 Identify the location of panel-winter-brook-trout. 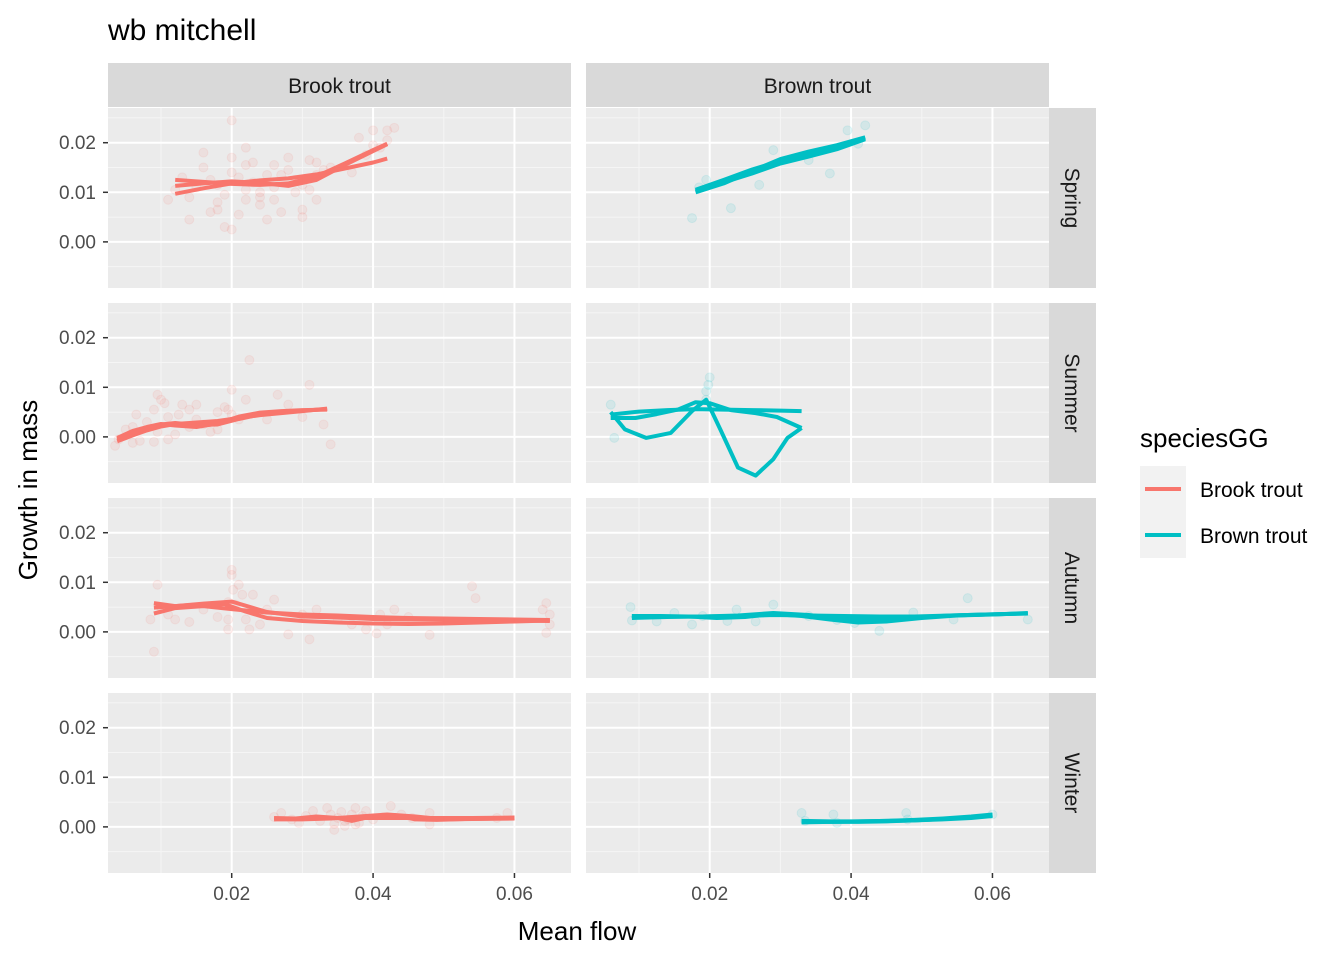
(339, 783).